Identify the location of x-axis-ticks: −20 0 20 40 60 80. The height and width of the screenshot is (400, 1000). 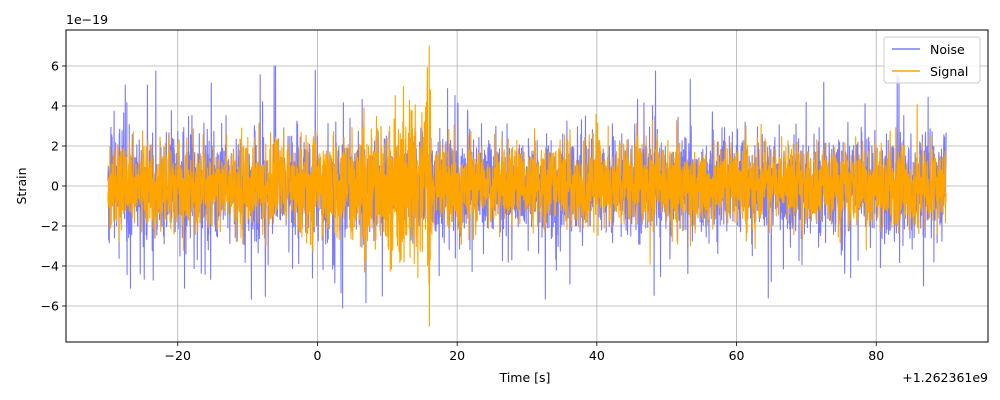
(524, 352).